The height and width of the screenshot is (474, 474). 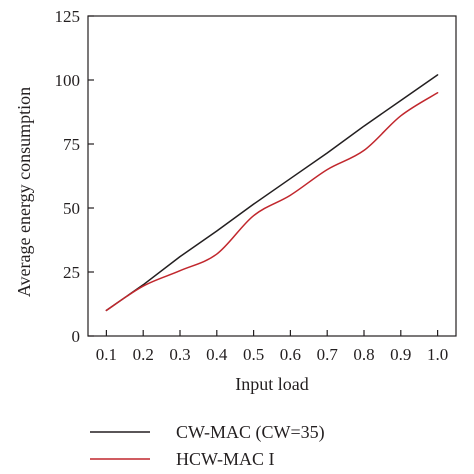 What do you see at coordinates (250, 432) in the screenshot?
I see `legend-label-1: CW-MAC (CW=35)` at bounding box center [250, 432].